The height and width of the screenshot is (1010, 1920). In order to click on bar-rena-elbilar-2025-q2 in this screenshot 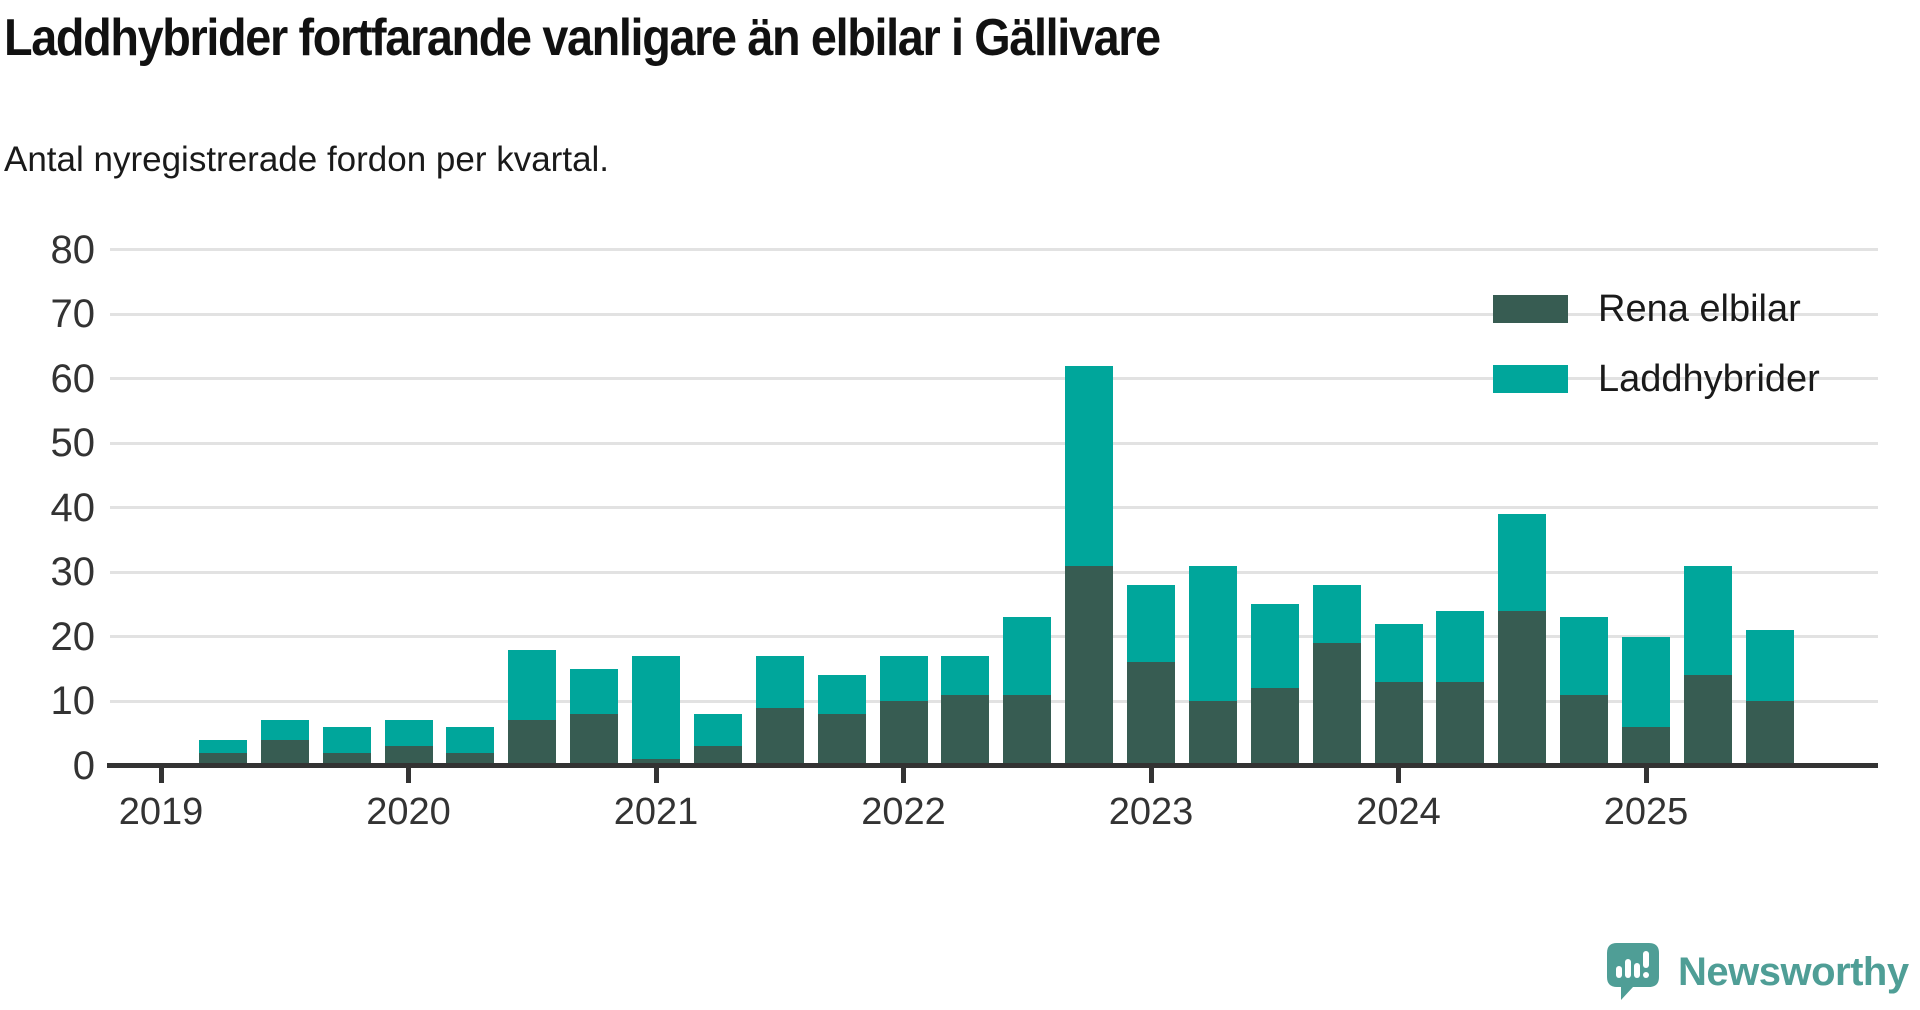, I will do `click(1707, 720)`.